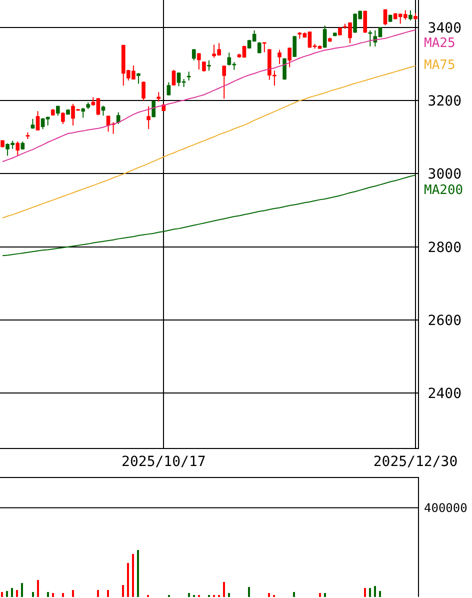 The image size is (472, 598). I want to click on series-label: MA200, so click(444, 190).